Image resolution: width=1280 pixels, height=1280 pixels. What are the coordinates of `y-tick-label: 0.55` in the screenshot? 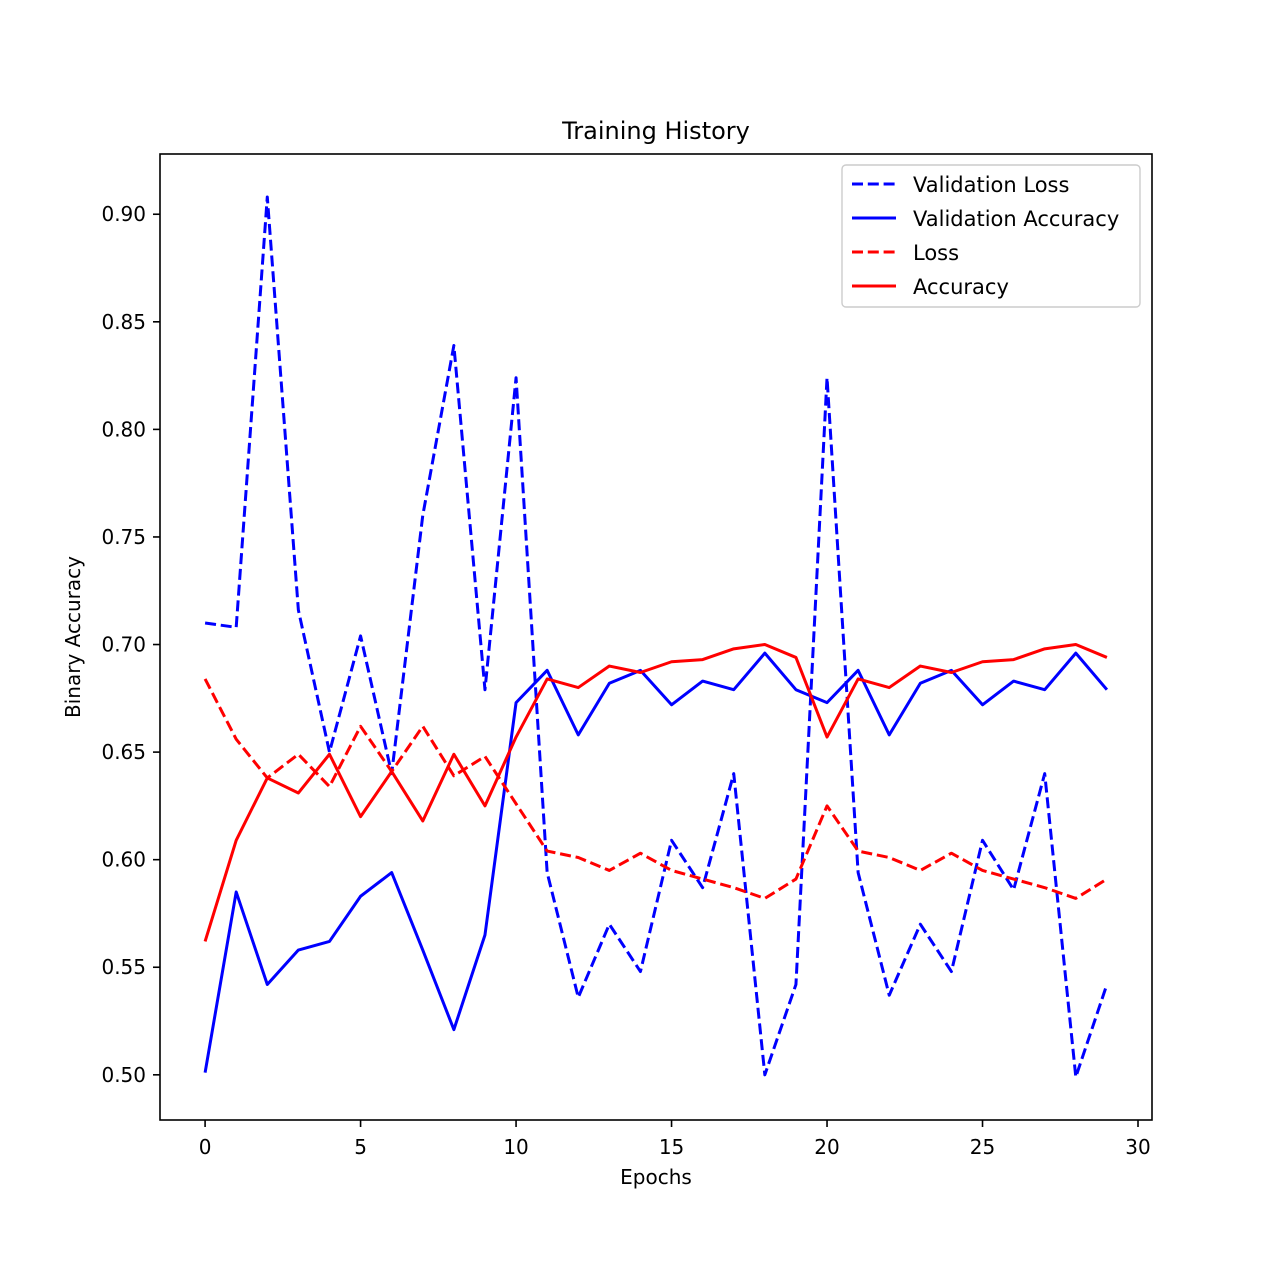 It's located at (123, 967).